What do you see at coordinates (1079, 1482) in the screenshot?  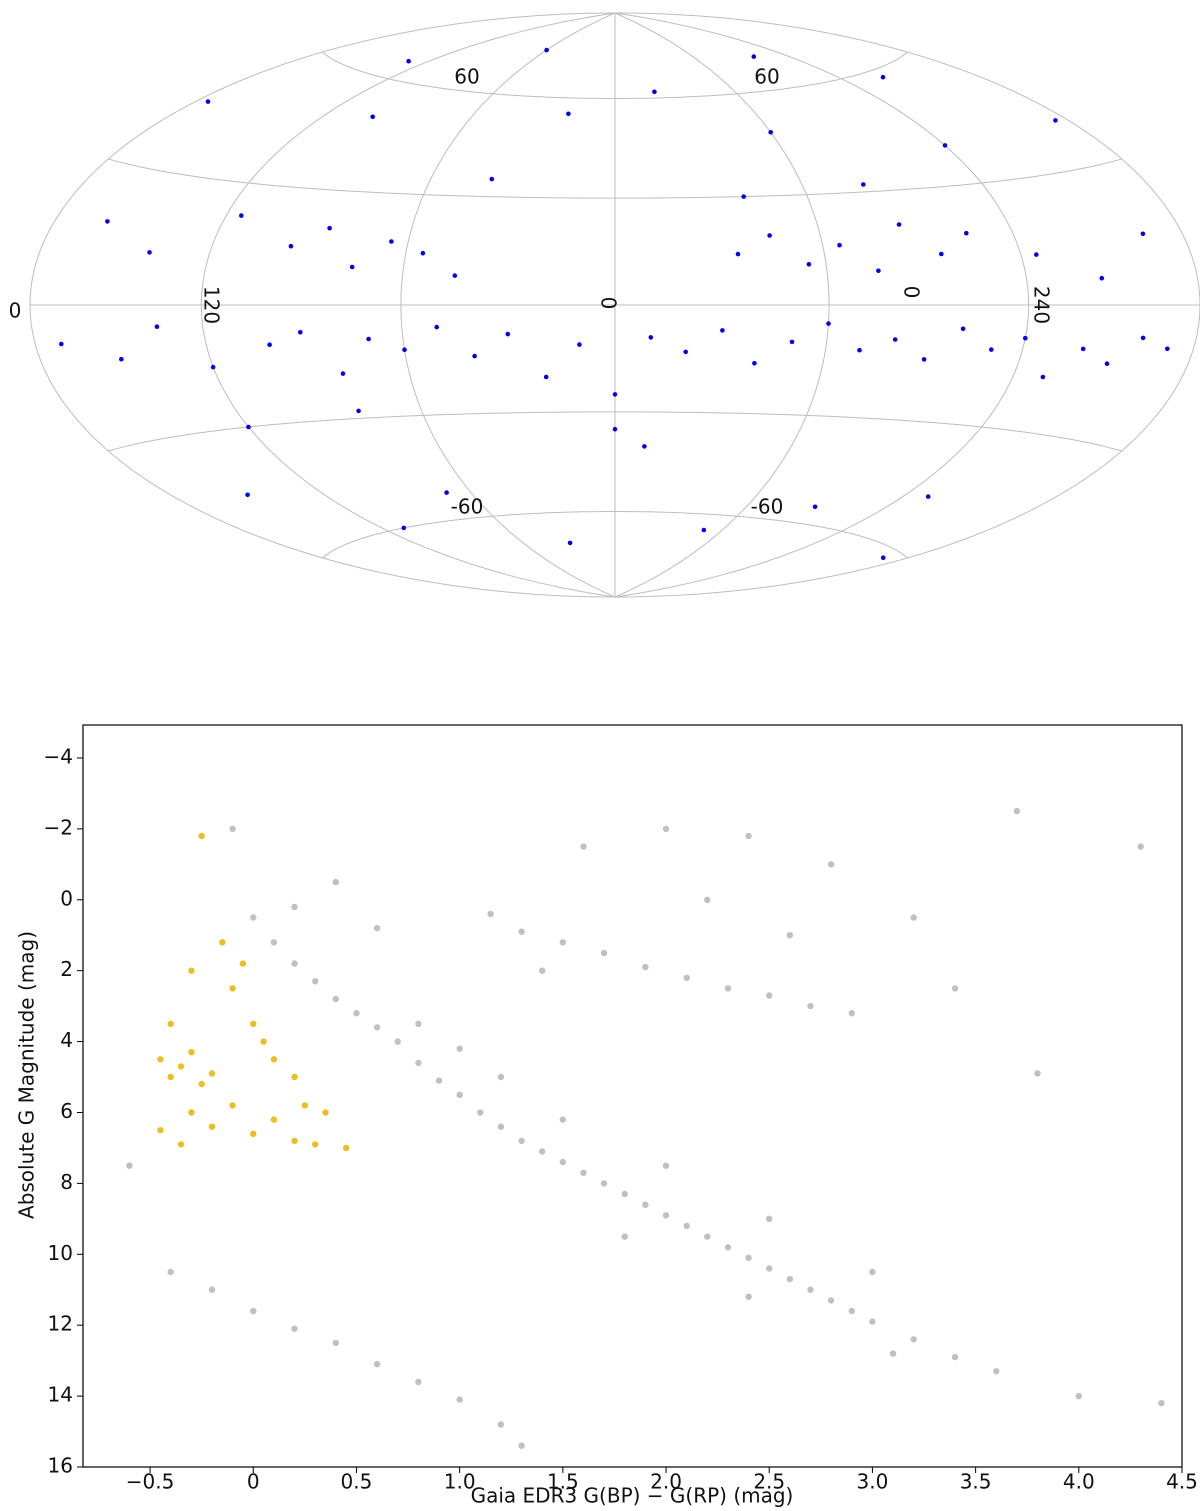 I see `x-tick-label: 4.0` at bounding box center [1079, 1482].